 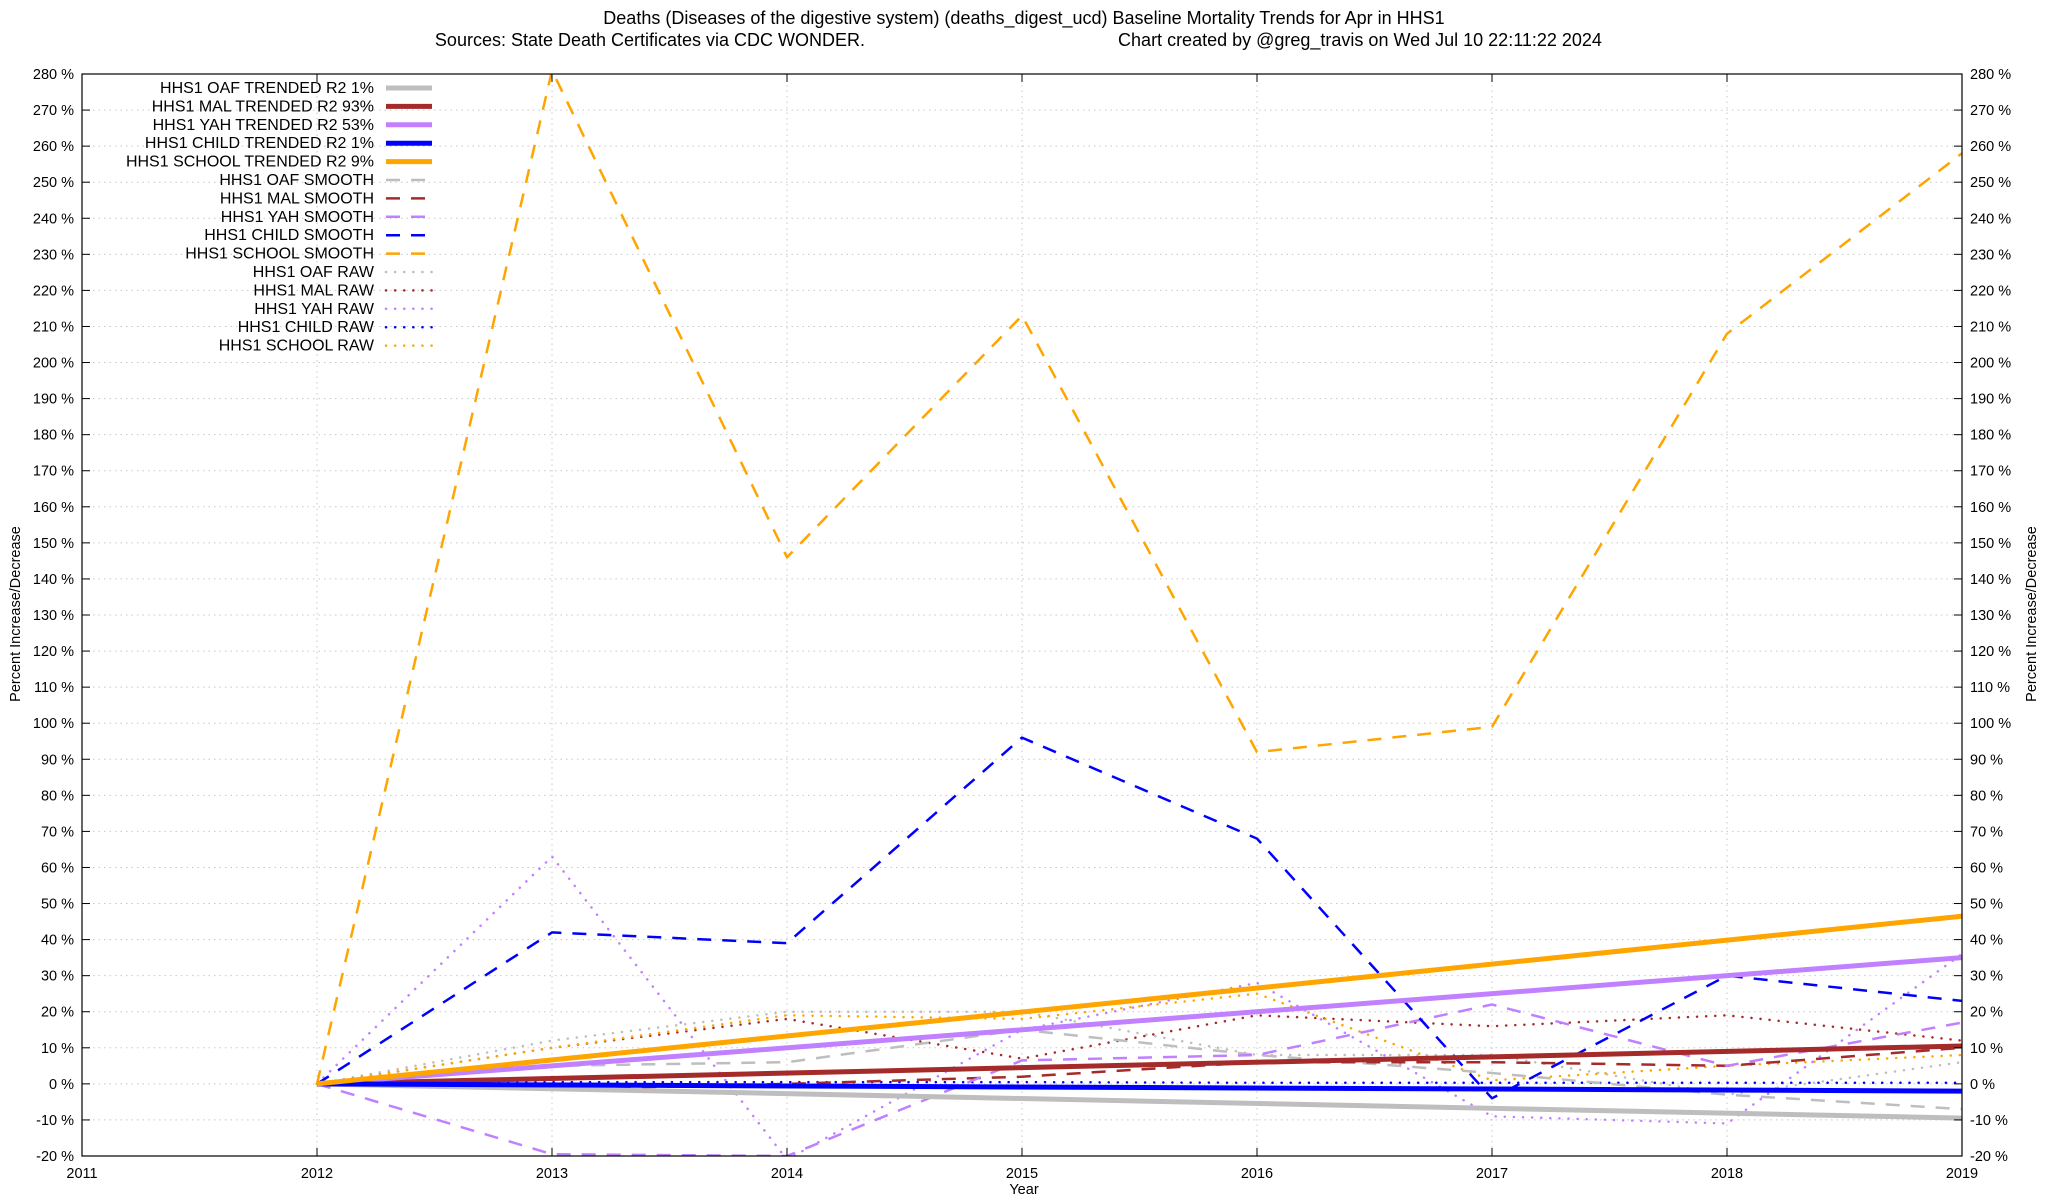 I want to click on y-tick-label: 190 %, so click(x=53, y=400).